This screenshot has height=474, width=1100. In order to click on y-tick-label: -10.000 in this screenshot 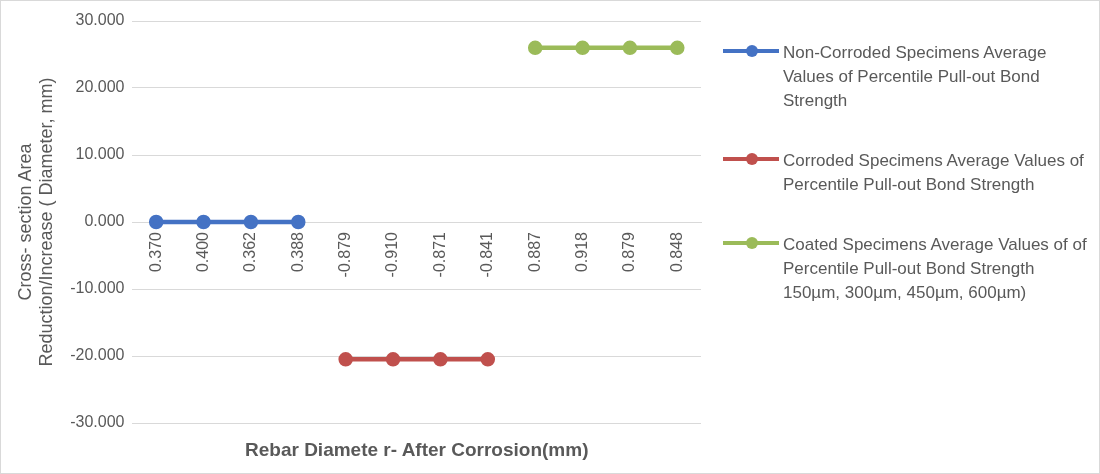, I will do `click(97, 288)`.